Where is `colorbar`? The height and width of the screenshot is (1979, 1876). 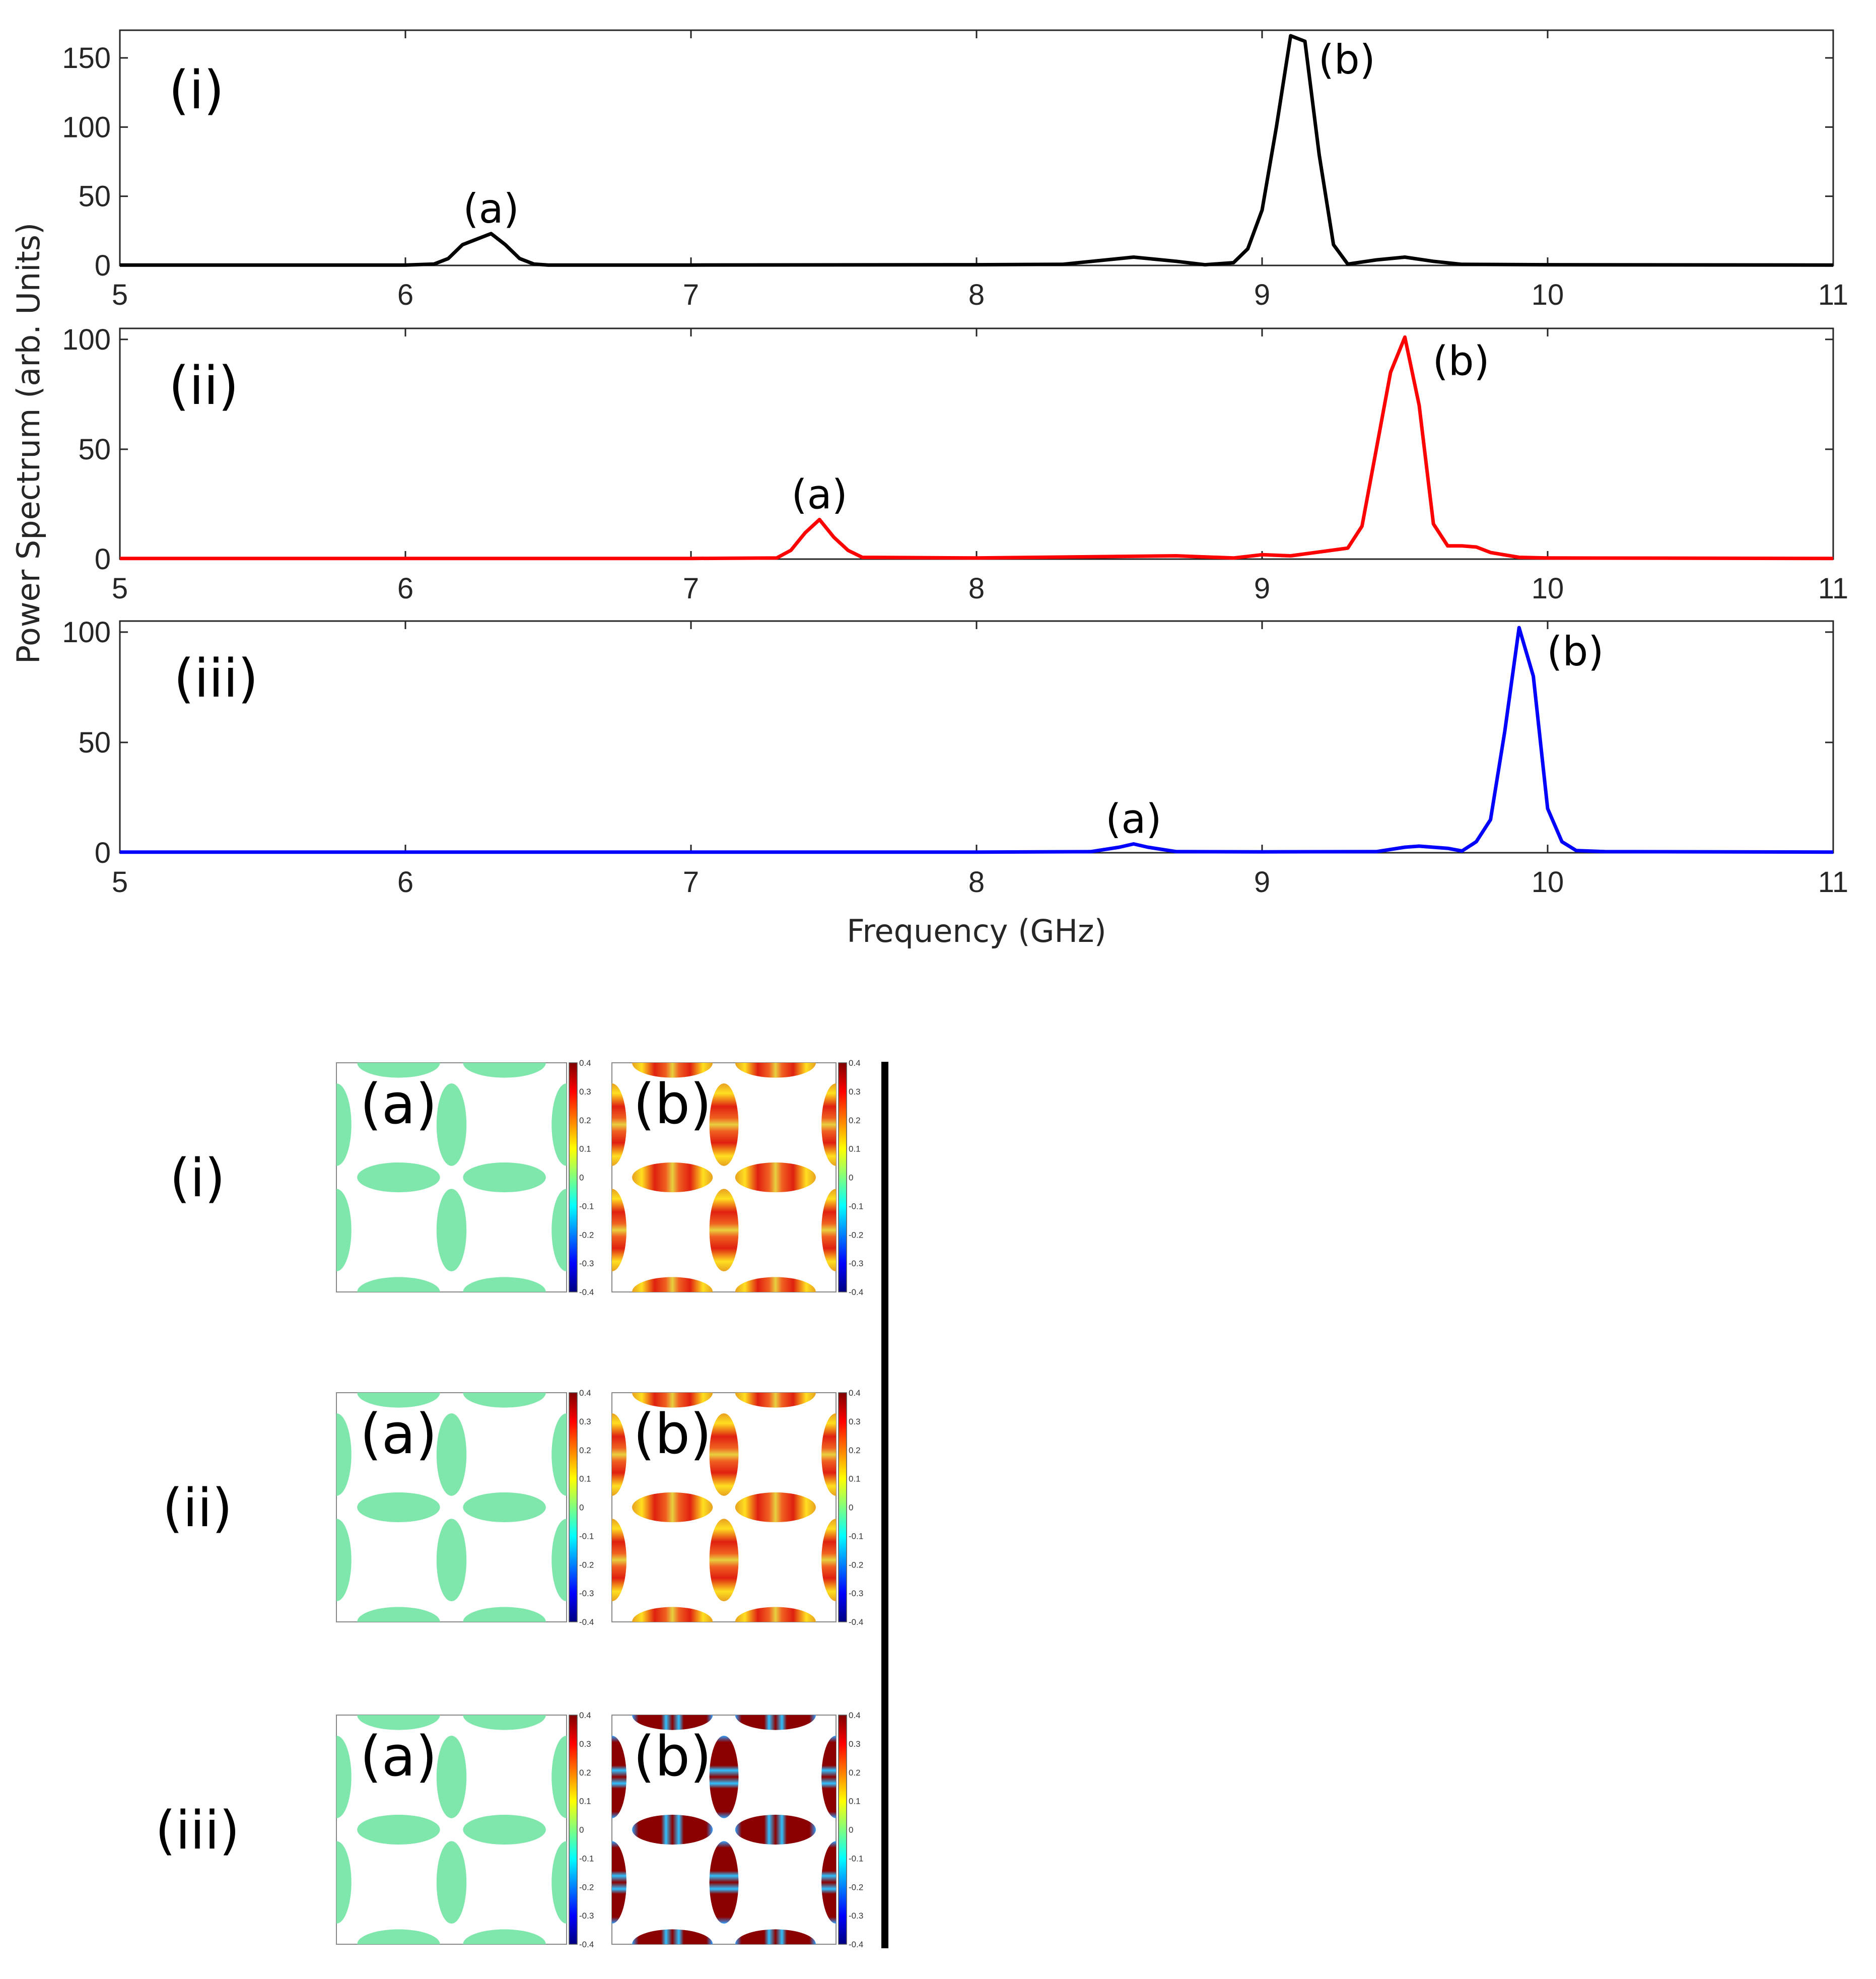
colorbar is located at coordinates (842, 1177).